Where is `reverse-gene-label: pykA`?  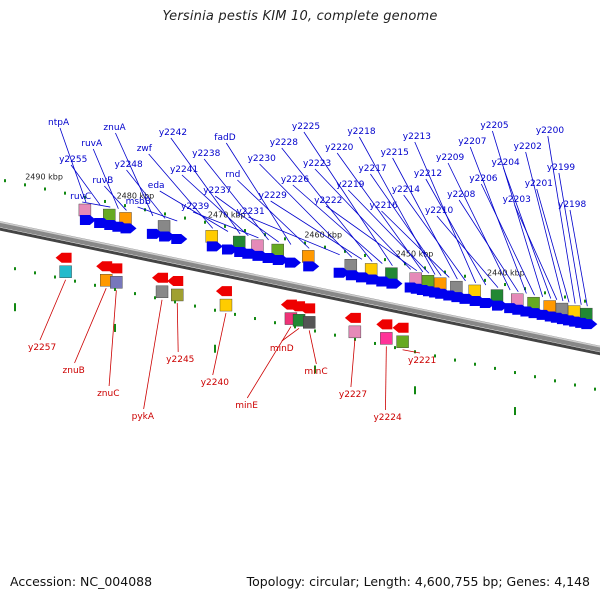
reverse-gene-label: pykA is located at coordinates (143, 417).